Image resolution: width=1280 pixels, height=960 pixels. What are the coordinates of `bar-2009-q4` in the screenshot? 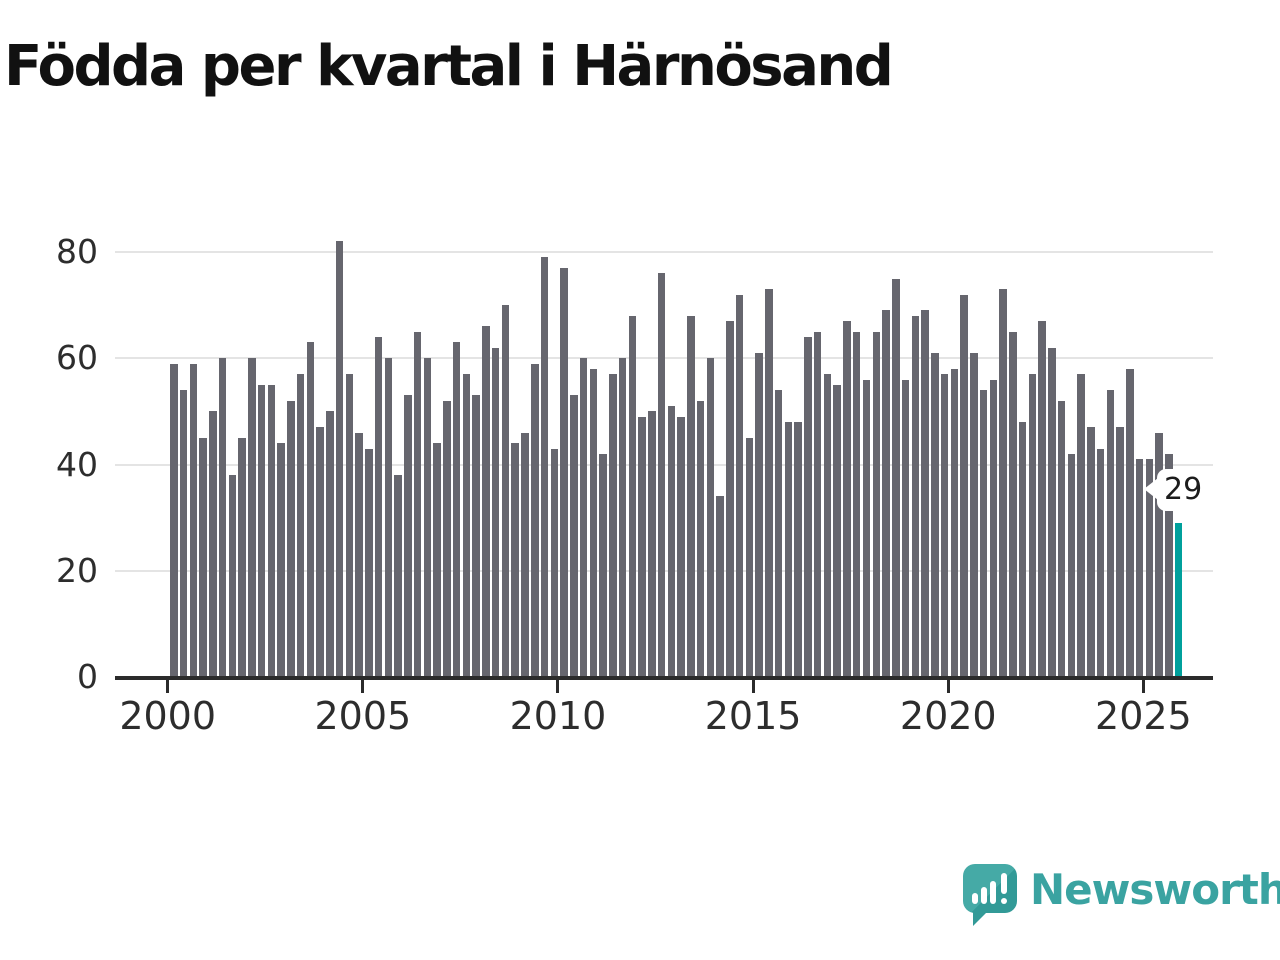 It's located at (554, 562).